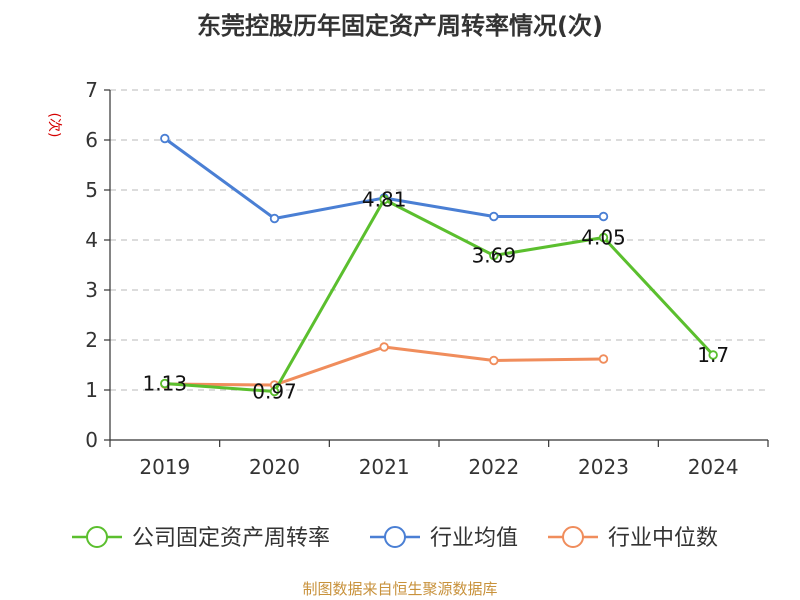 This screenshot has width=800, height=600. What do you see at coordinates (603, 359) in the screenshot?
I see `data-point-2-2023` at bounding box center [603, 359].